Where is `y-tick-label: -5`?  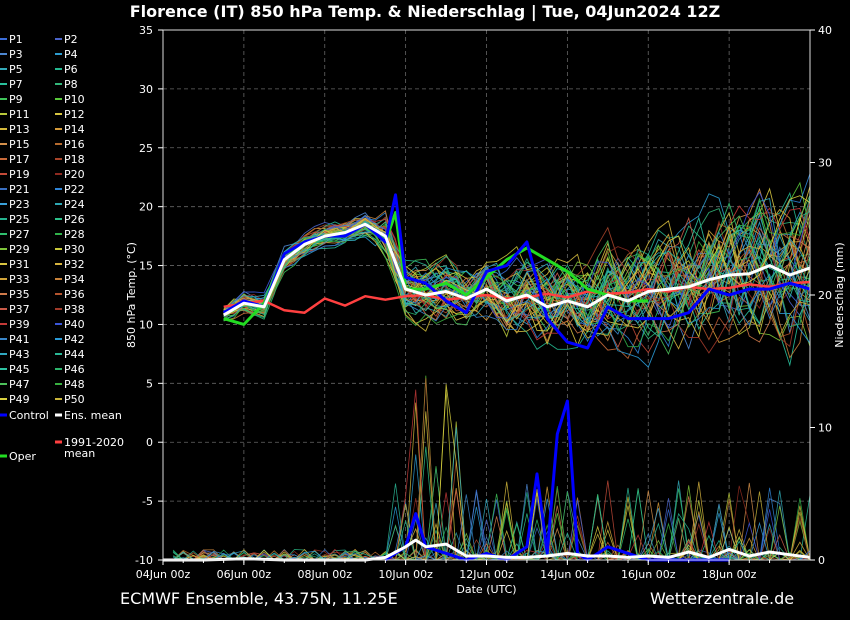
y-tick-label: -5 is located at coordinates (147, 501).